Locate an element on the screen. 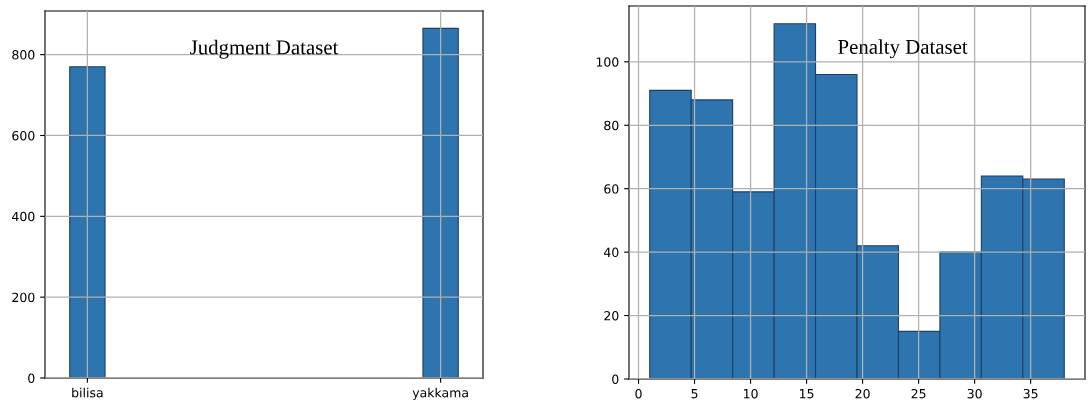 This screenshot has width=1091, height=413. y-tick-label: 40 is located at coordinates (611, 252).